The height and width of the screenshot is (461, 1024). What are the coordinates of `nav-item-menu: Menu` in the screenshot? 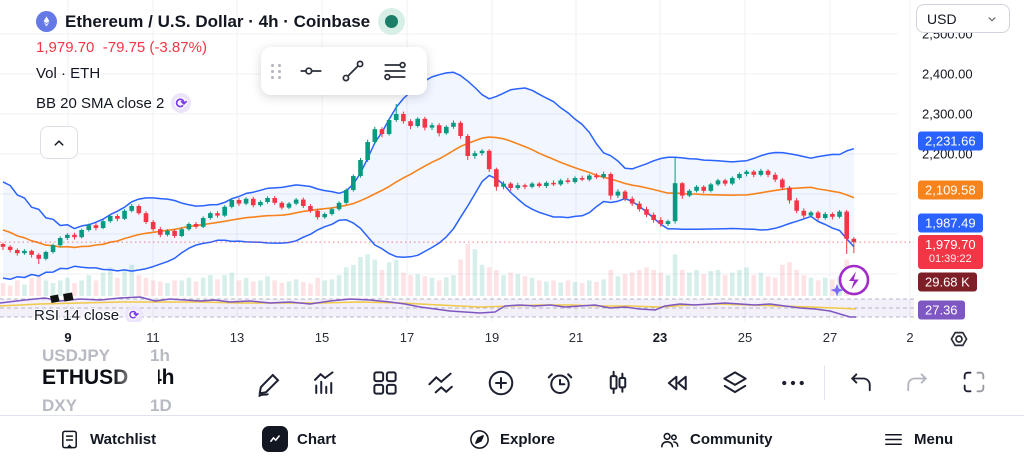 It's located at (917, 438).